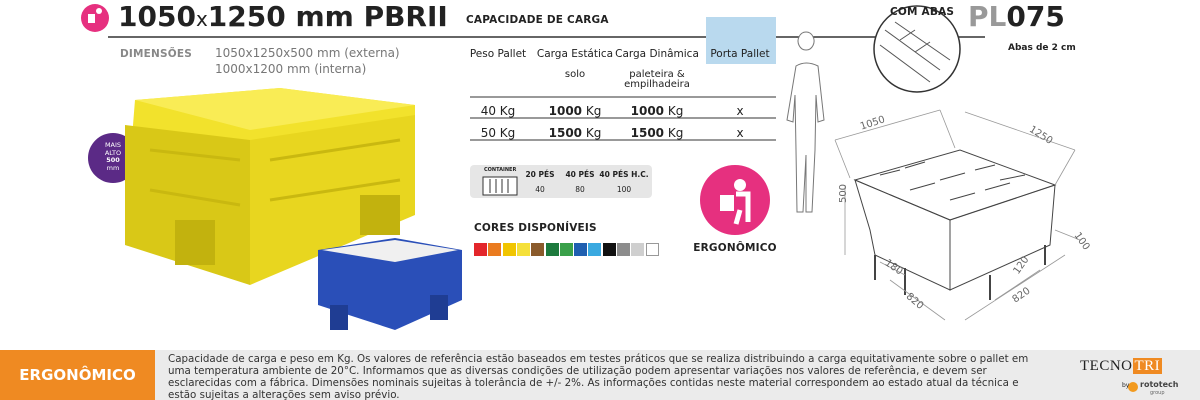 This screenshot has height=400, width=1200. I want to click on column-header: Carga Dinâmica, so click(657, 54).